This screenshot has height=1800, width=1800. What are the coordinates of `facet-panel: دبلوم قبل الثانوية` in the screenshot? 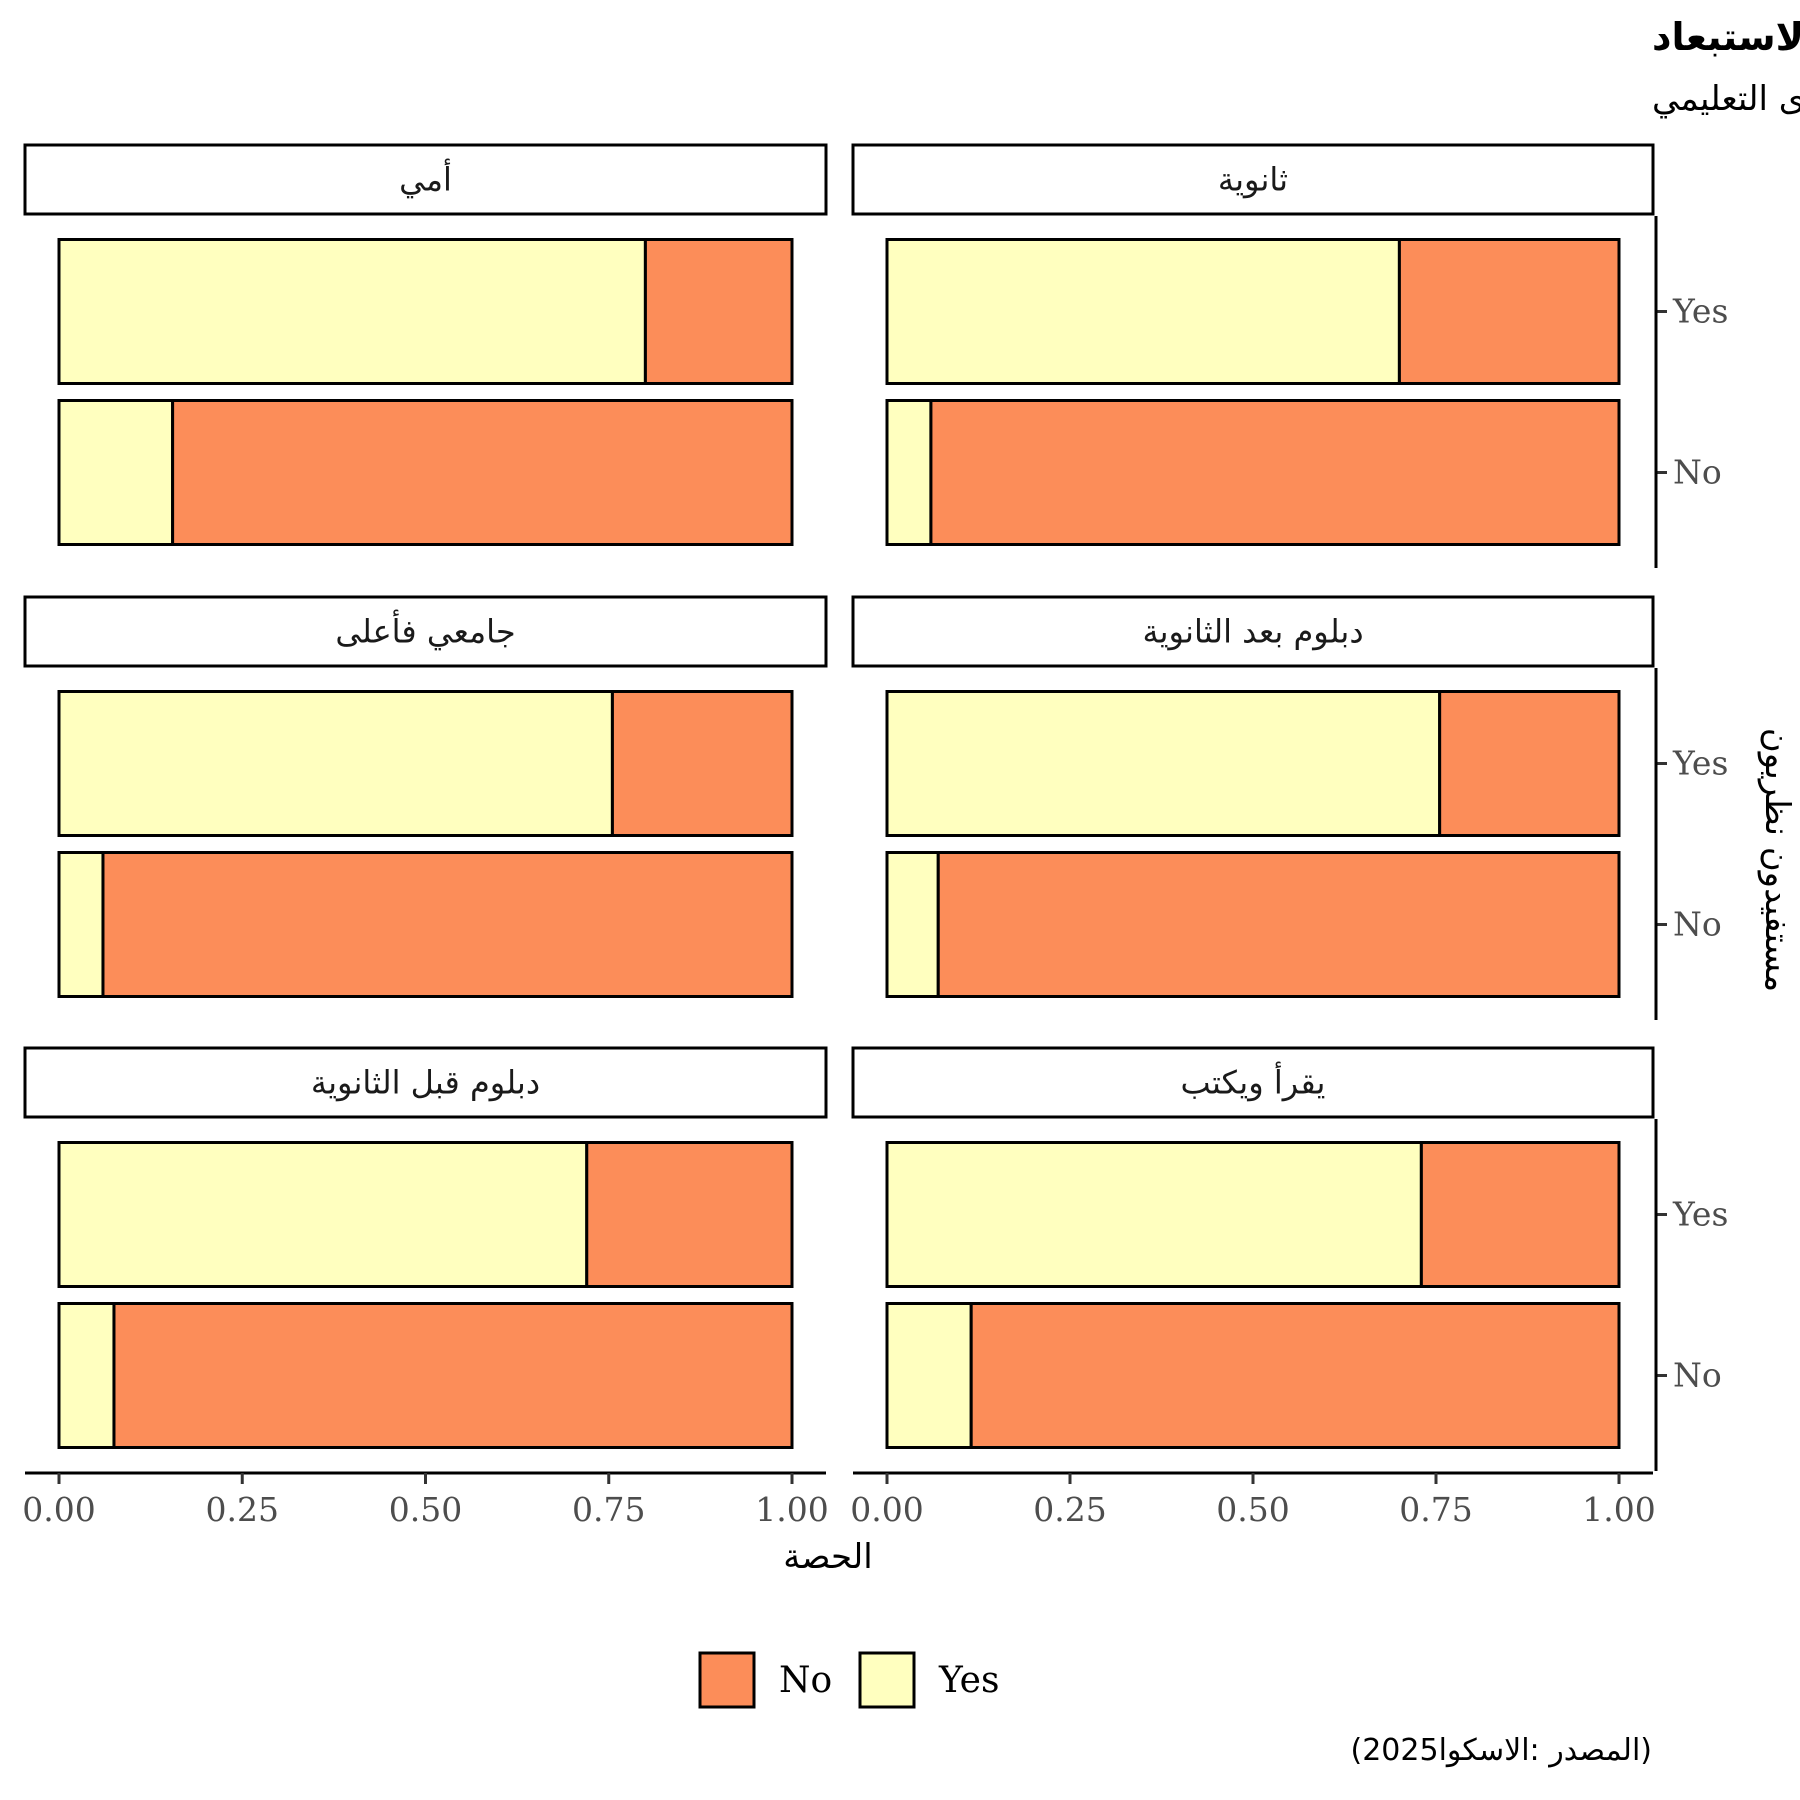 It's located at (425, 1247).